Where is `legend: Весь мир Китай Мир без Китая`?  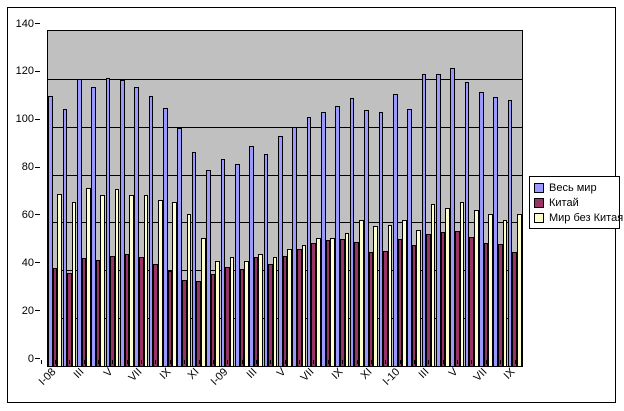 legend: Весь мир Китай Мир без Китая is located at coordinates (576, 202).